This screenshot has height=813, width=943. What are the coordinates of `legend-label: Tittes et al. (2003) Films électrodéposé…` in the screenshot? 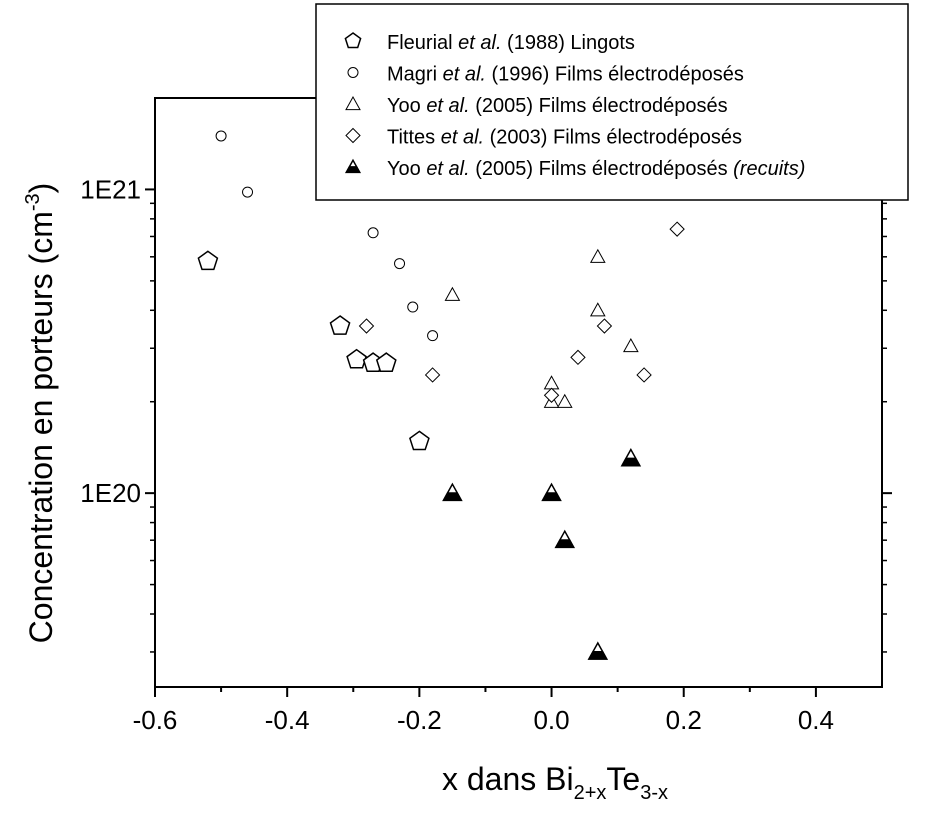 It's located at (564, 138).